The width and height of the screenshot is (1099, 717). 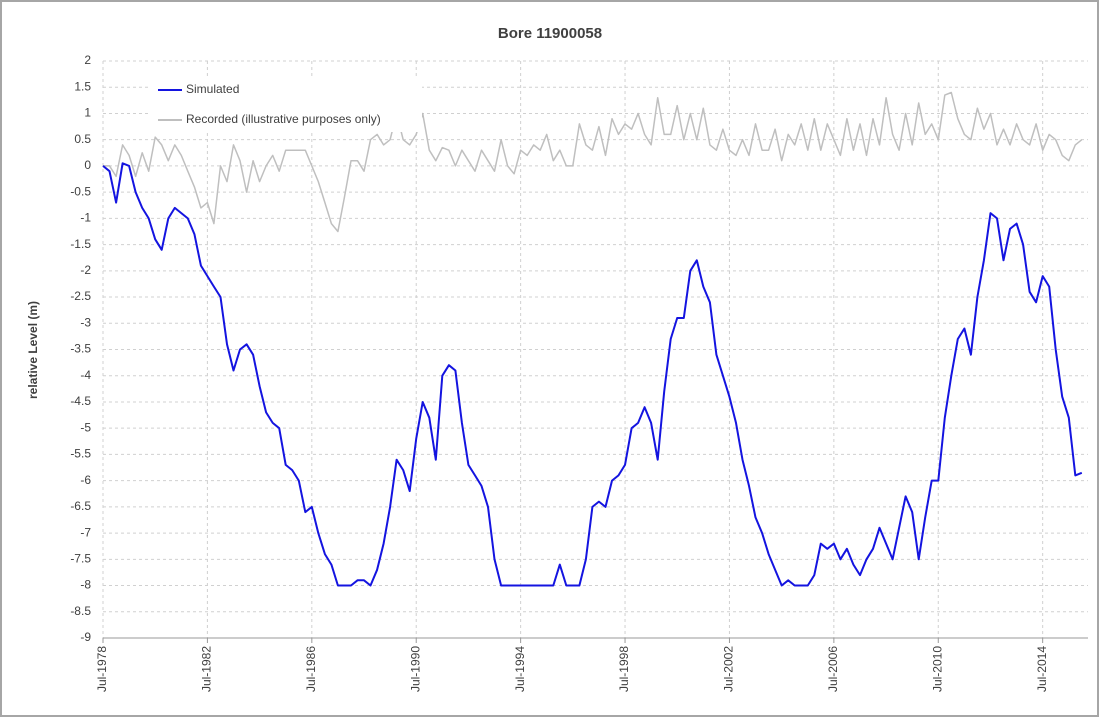 What do you see at coordinates (624, 669) in the screenshot?
I see `x-tick-label: Jul-1998` at bounding box center [624, 669].